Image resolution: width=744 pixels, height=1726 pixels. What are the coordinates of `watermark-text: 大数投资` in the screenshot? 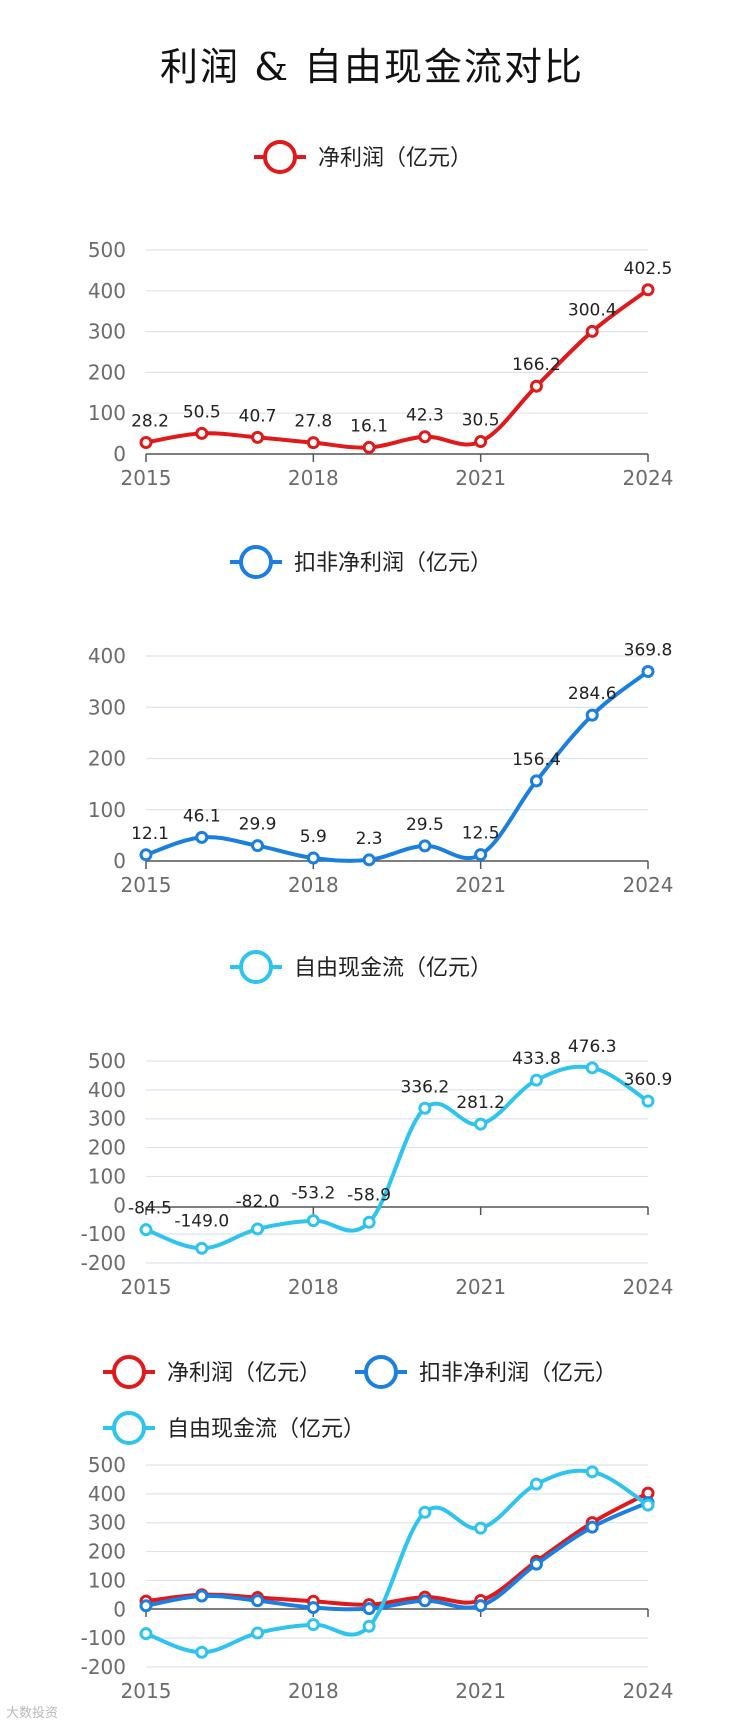 It's located at (32, 1713).